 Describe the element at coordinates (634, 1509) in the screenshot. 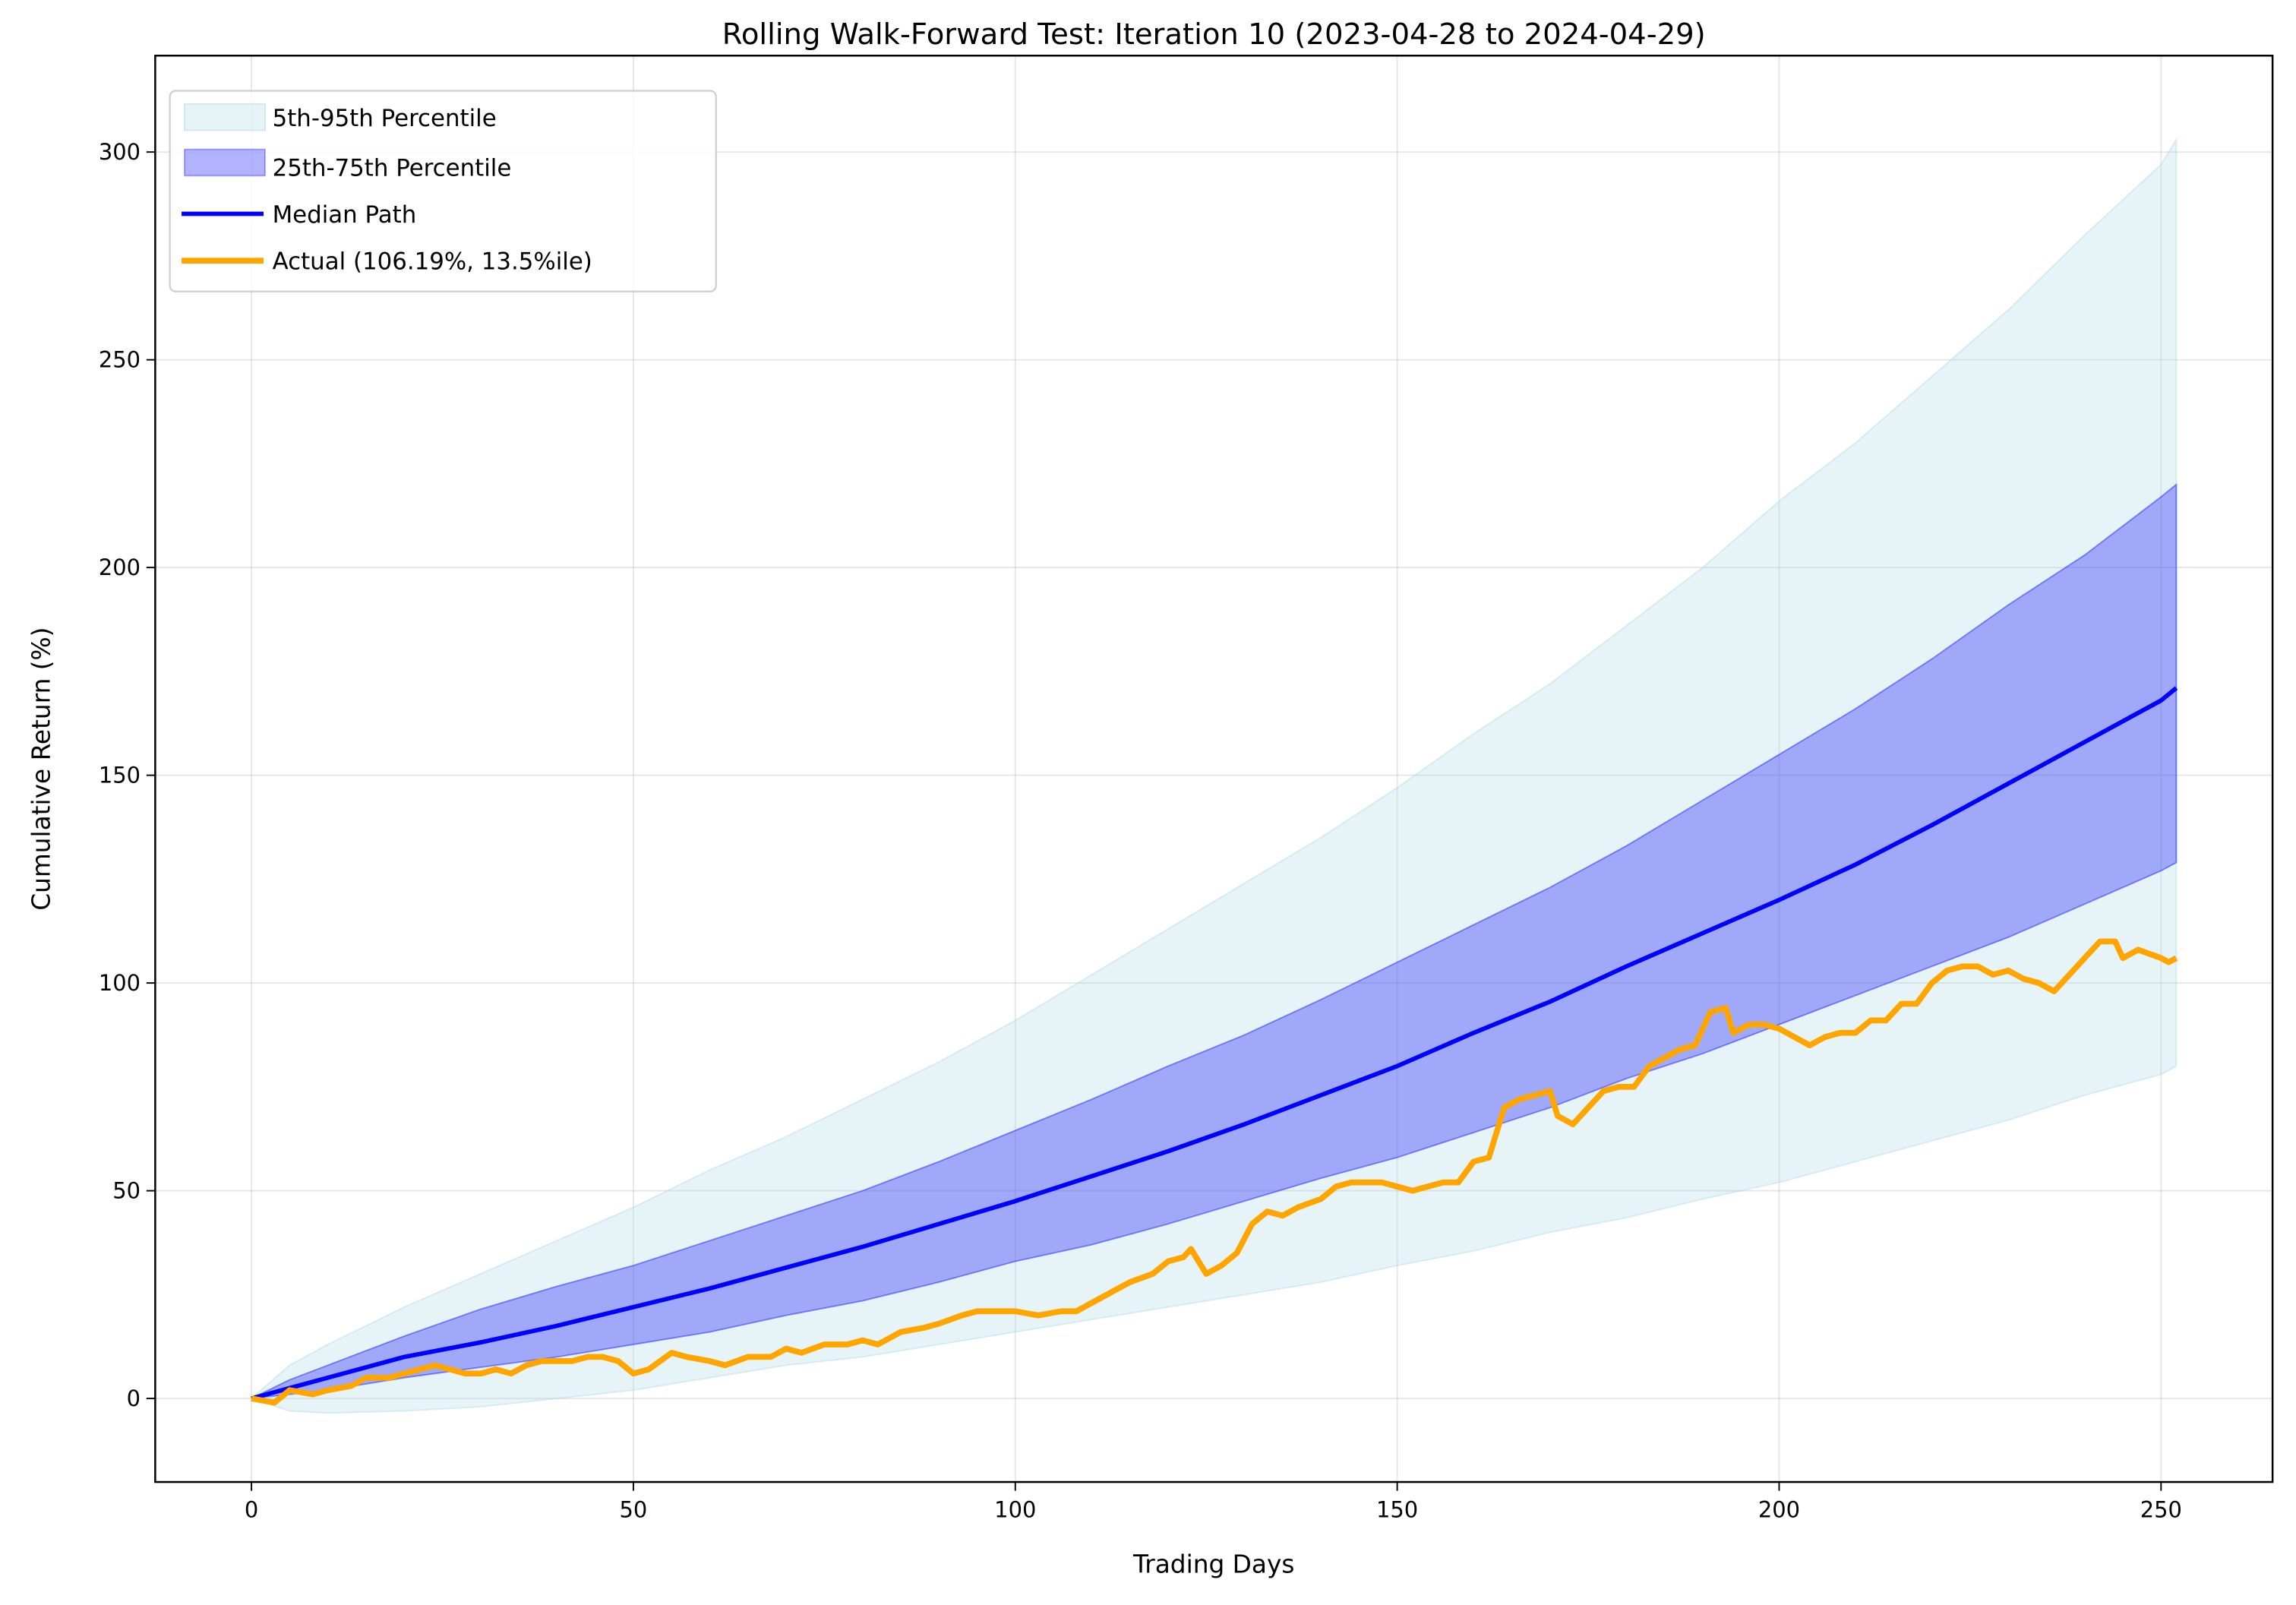

I see `x-tick-label: 50` at that location.